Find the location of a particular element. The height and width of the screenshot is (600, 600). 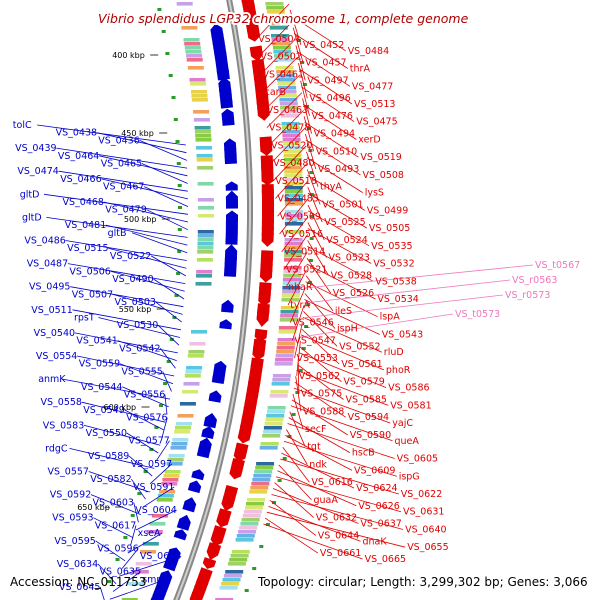

gene-label: VS_0626 is located at coordinates (378, 506).